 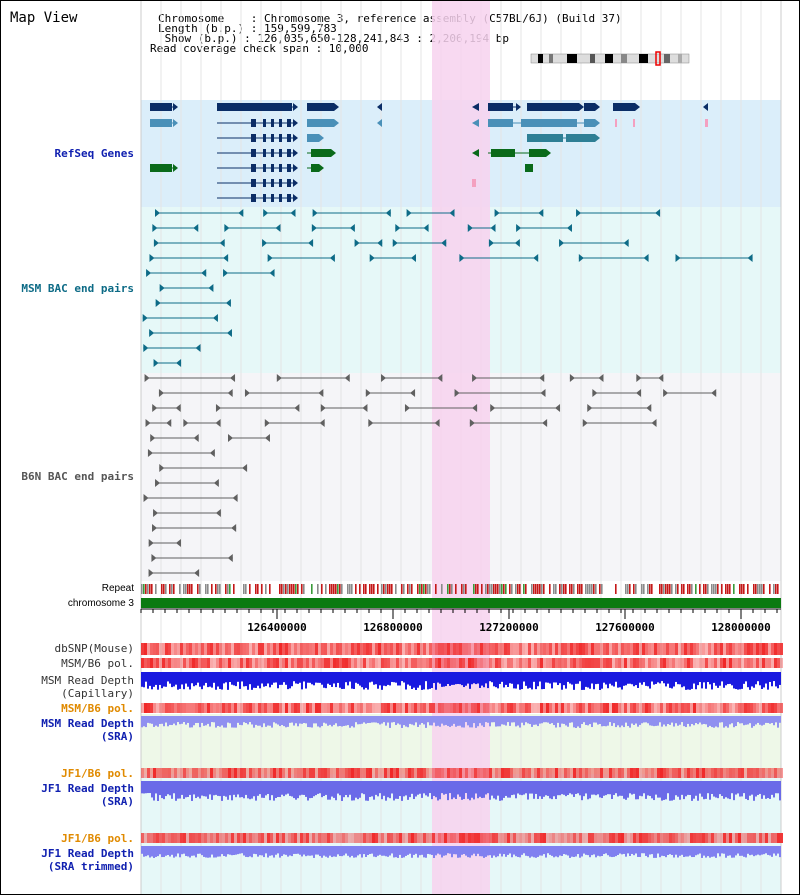 What do you see at coordinates (321, 168) in the screenshot?
I see `gene-26-arrow` at bounding box center [321, 168].